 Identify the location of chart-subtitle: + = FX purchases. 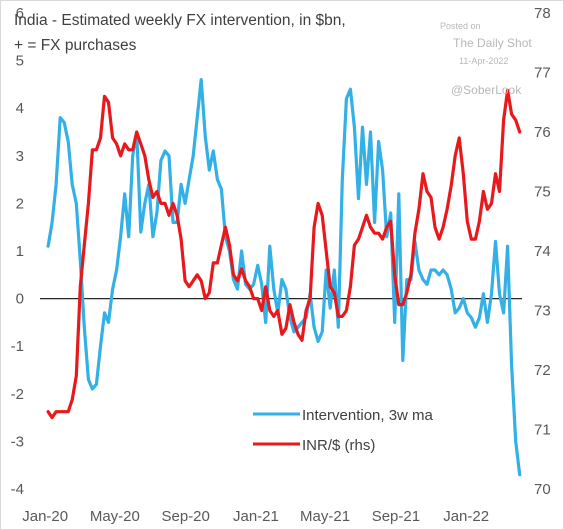
(75, 45).